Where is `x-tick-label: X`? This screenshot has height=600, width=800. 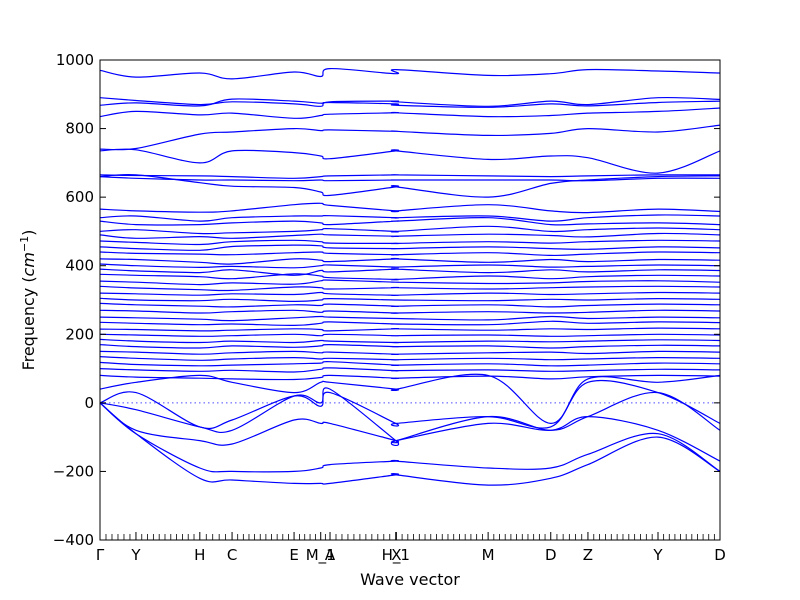
x-tick-label: X is located at coordinates (396, 555).